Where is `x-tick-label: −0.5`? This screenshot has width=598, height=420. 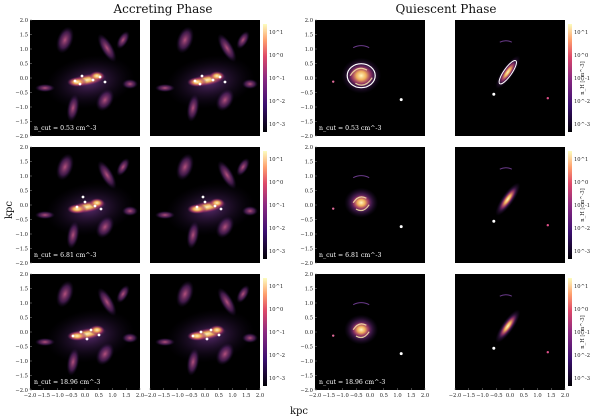 x-tick-label: −0.5 is located at coordinates (496, 396).